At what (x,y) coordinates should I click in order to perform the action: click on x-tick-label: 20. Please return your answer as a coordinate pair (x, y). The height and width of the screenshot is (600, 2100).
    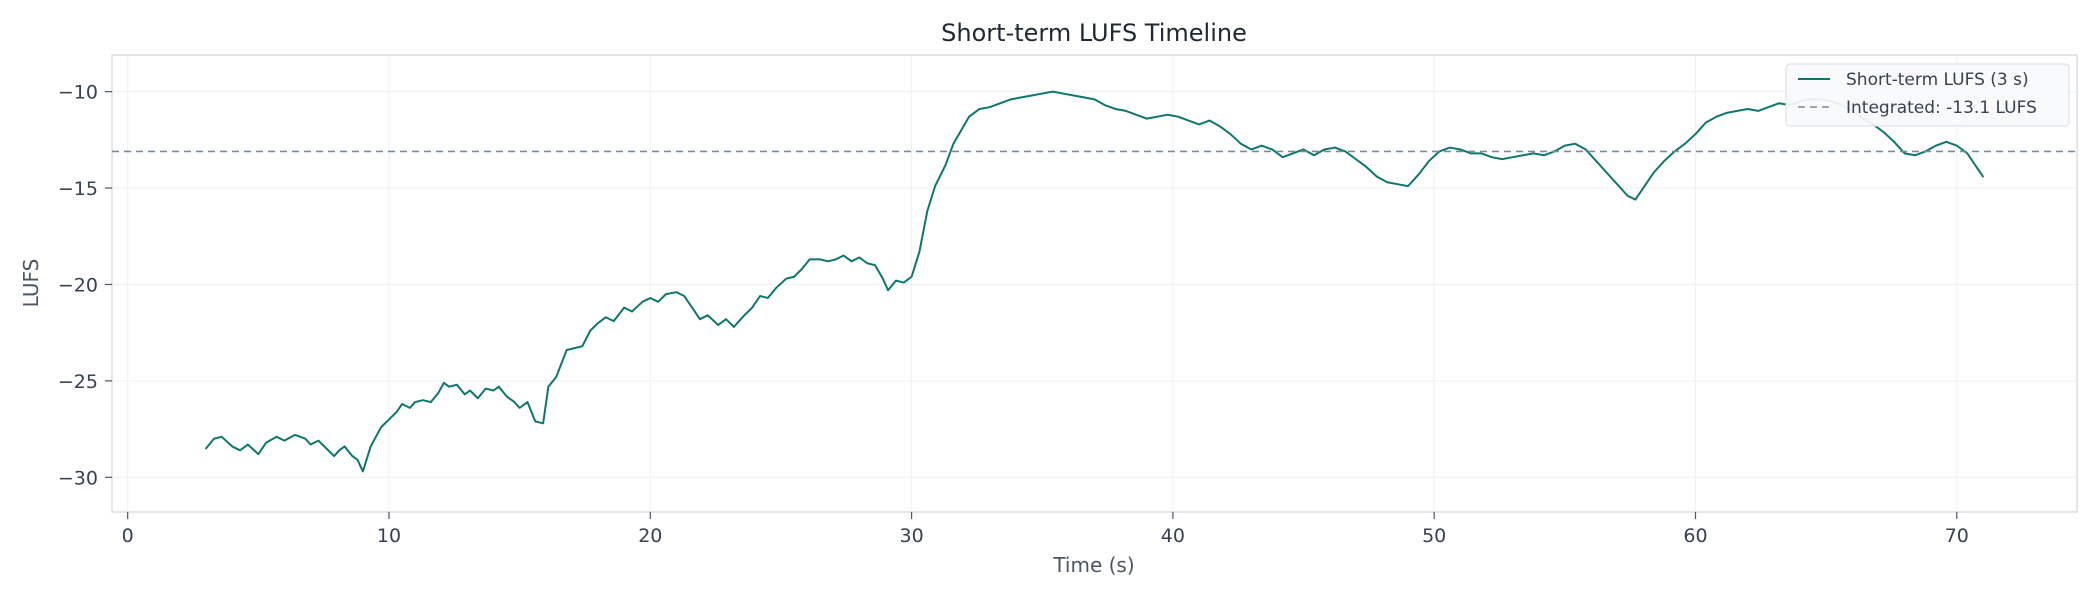
    Looking at the image, I should click on (650, 536).